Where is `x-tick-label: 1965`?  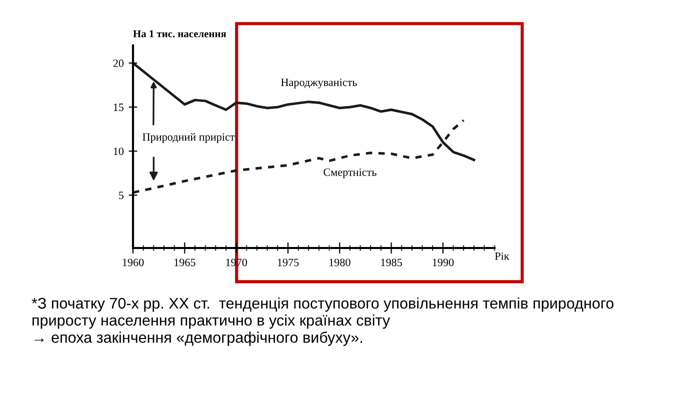
x-tick-label: 1965 is located at coordinates (185, 262).